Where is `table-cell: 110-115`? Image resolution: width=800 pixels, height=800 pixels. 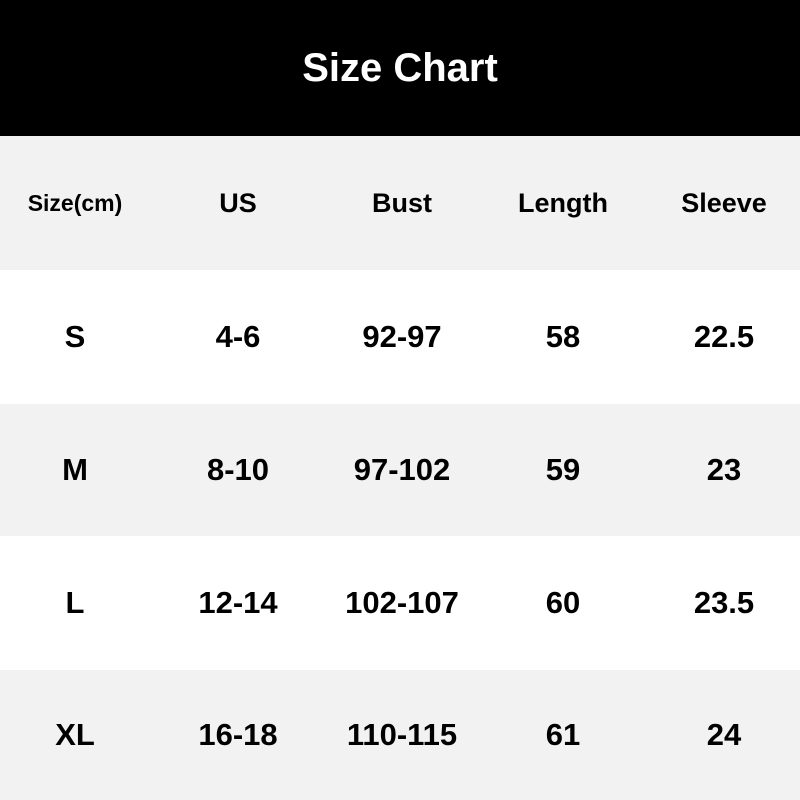 table-cell: 110-115 is located at coordinates (402, 734).